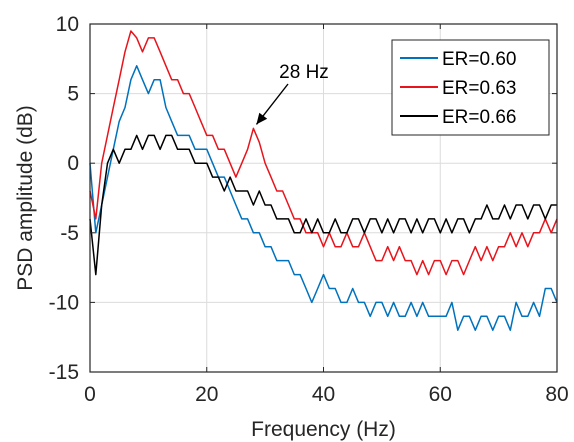 The image size is (574, 442). What do you see at coordinates (323, 394) in the screenshot?
I see `x-tick-label: 40` at bounding box center [323, 394].